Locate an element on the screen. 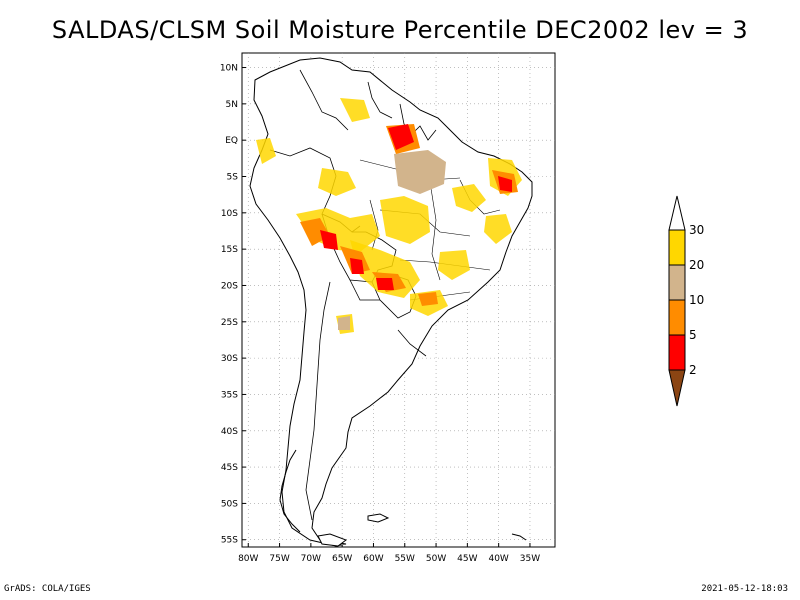 The width and height of the screenshot is (800, 600). legend: 30 20 10 5 2 is located at coordinates (686, 301).